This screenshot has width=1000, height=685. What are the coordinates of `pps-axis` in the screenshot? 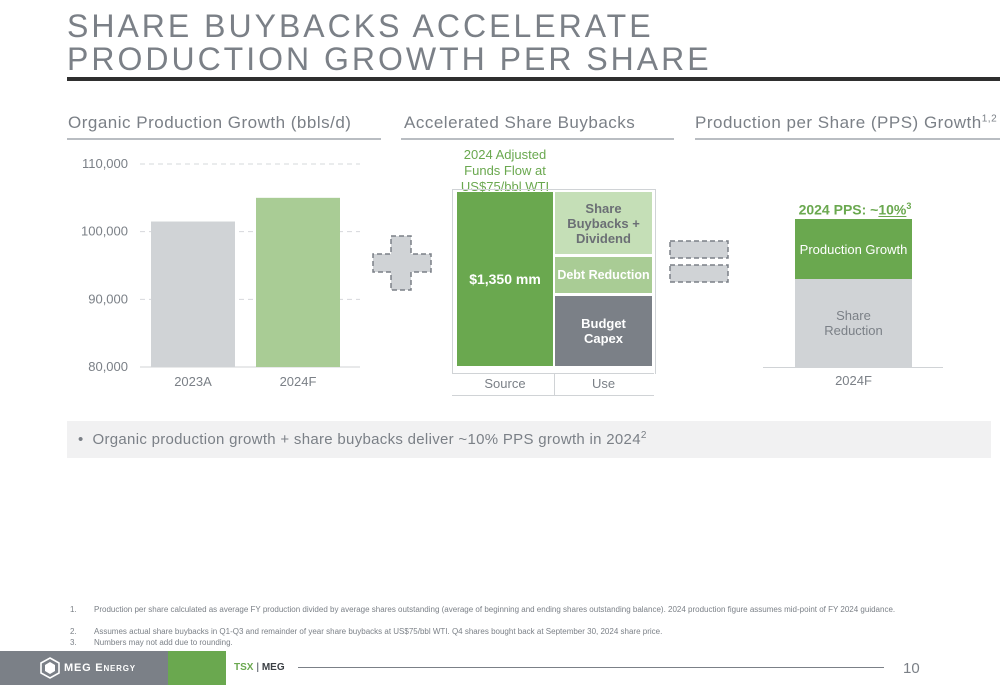 It's located at (853, 367).